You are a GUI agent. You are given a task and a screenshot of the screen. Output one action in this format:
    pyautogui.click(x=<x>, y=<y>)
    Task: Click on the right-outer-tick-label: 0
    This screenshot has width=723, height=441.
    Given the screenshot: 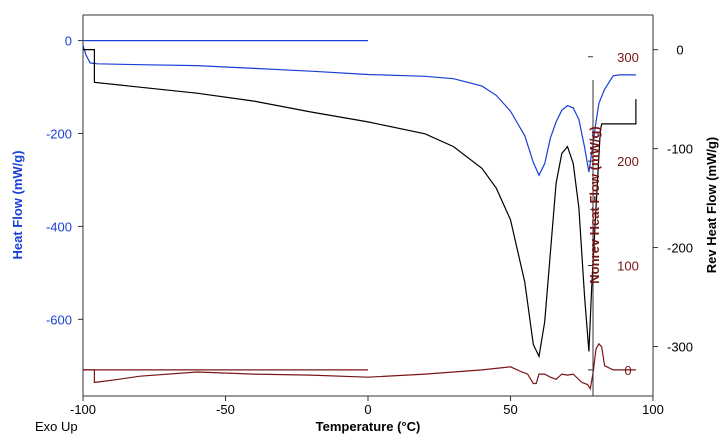 What is the action you would take?
    pyautogui.click(x=679, y=50)
    